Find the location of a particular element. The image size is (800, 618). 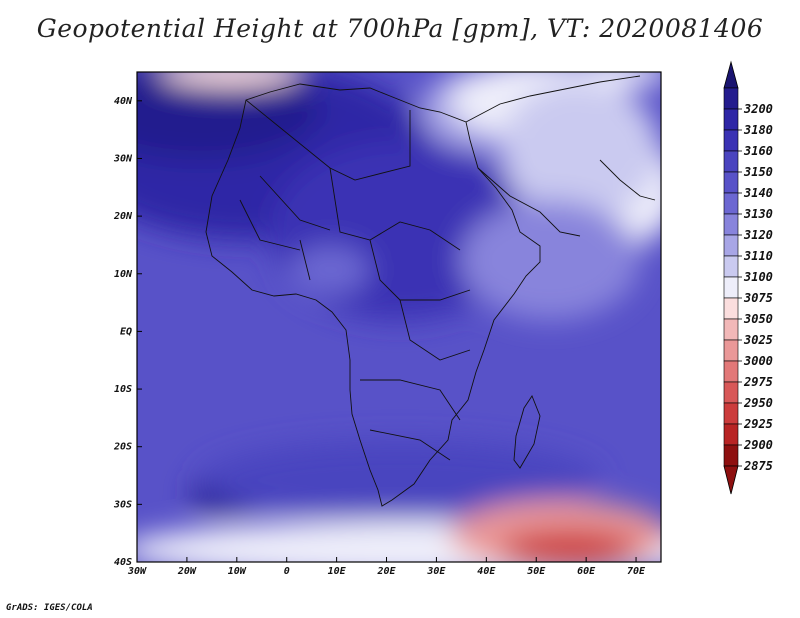

colorbar-label: 3075 is located at coordinates (758, 298).